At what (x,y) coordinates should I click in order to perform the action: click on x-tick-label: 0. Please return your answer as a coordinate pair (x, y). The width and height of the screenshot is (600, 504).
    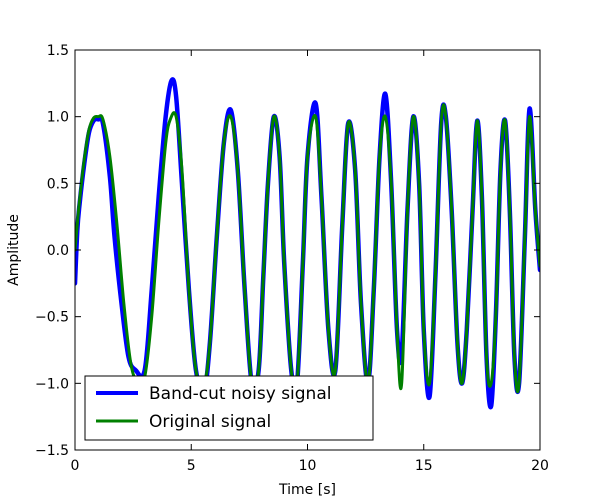
    Looking at the image, I should click on (75, 466).